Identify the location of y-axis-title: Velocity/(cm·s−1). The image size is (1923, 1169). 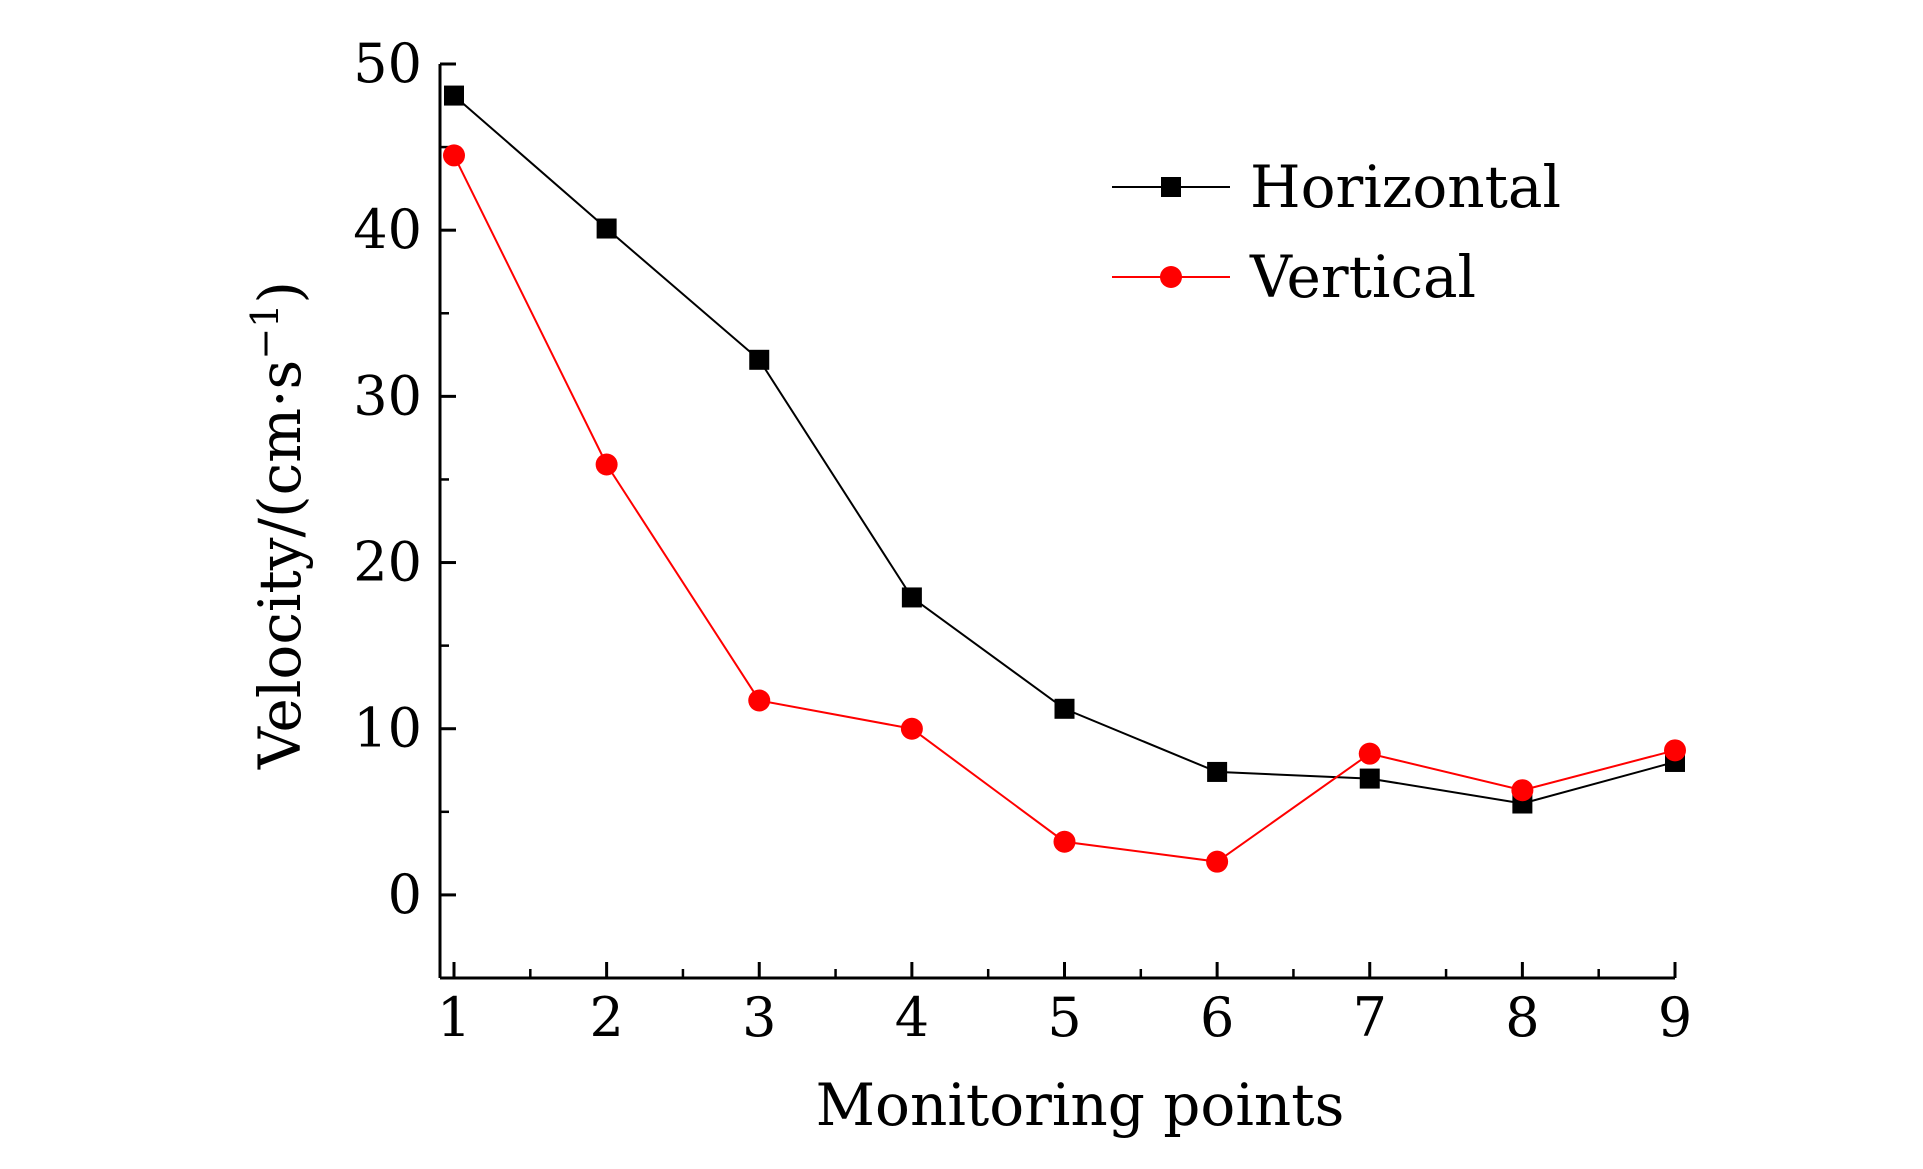
(278, 525).